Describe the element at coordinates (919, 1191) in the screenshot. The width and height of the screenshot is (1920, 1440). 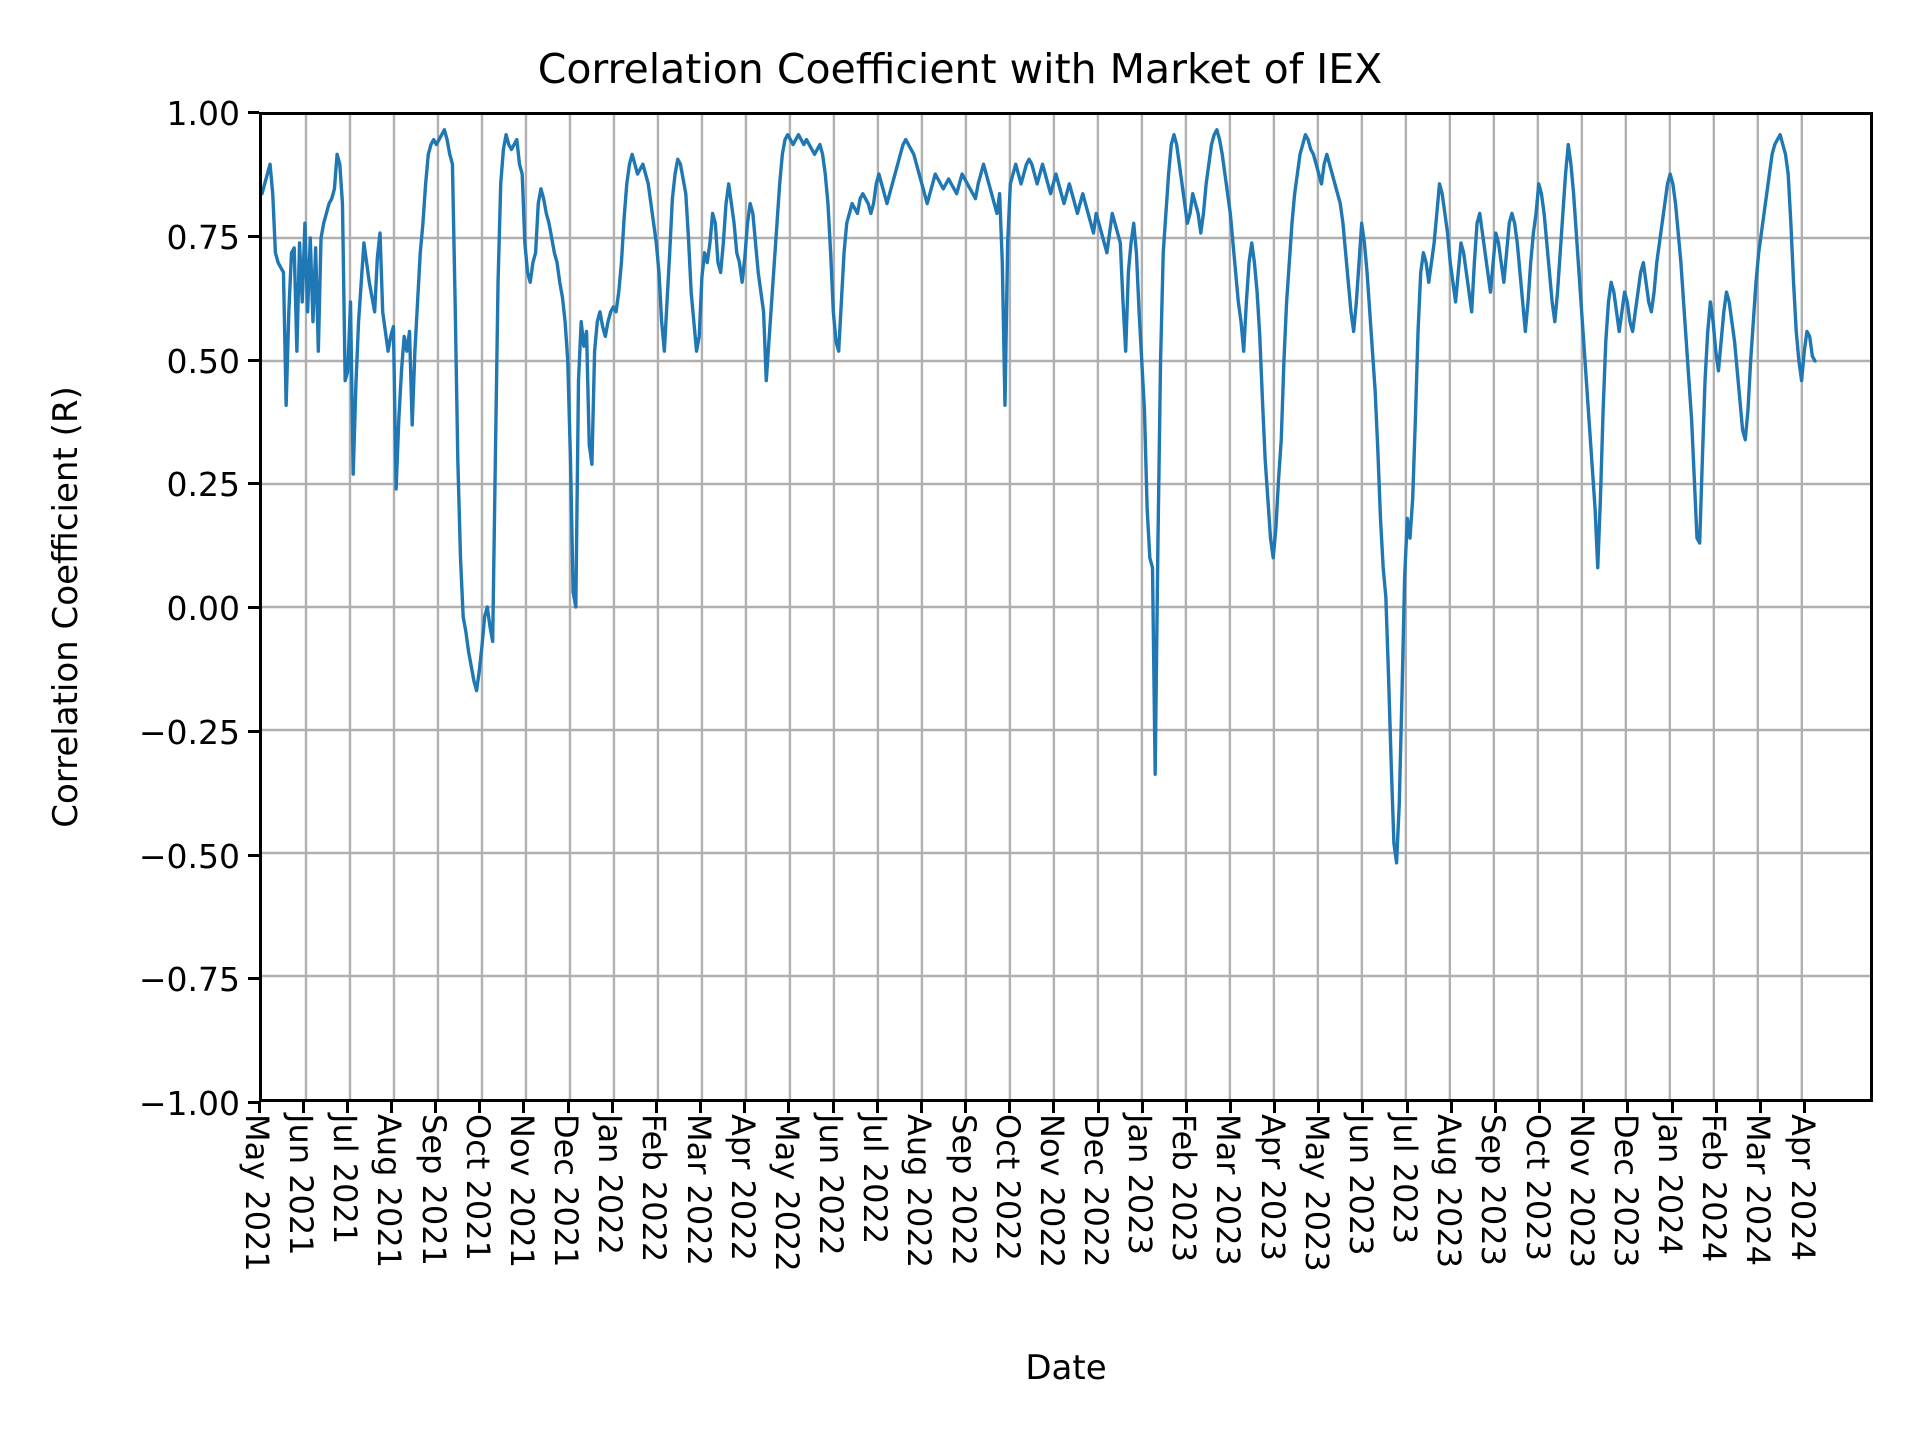
I see `x-tick-label: Aug 2022` at that location.